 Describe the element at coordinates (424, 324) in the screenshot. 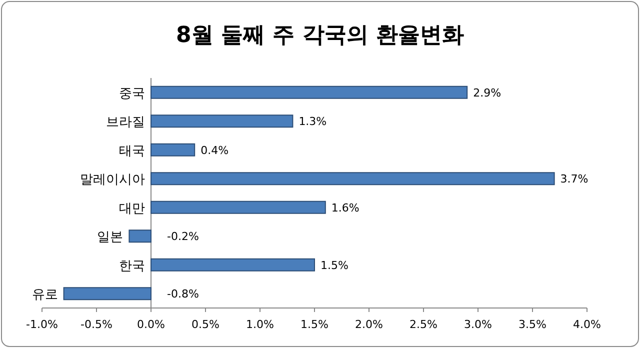

I see `x-tick-label: 2.5%` at that location.